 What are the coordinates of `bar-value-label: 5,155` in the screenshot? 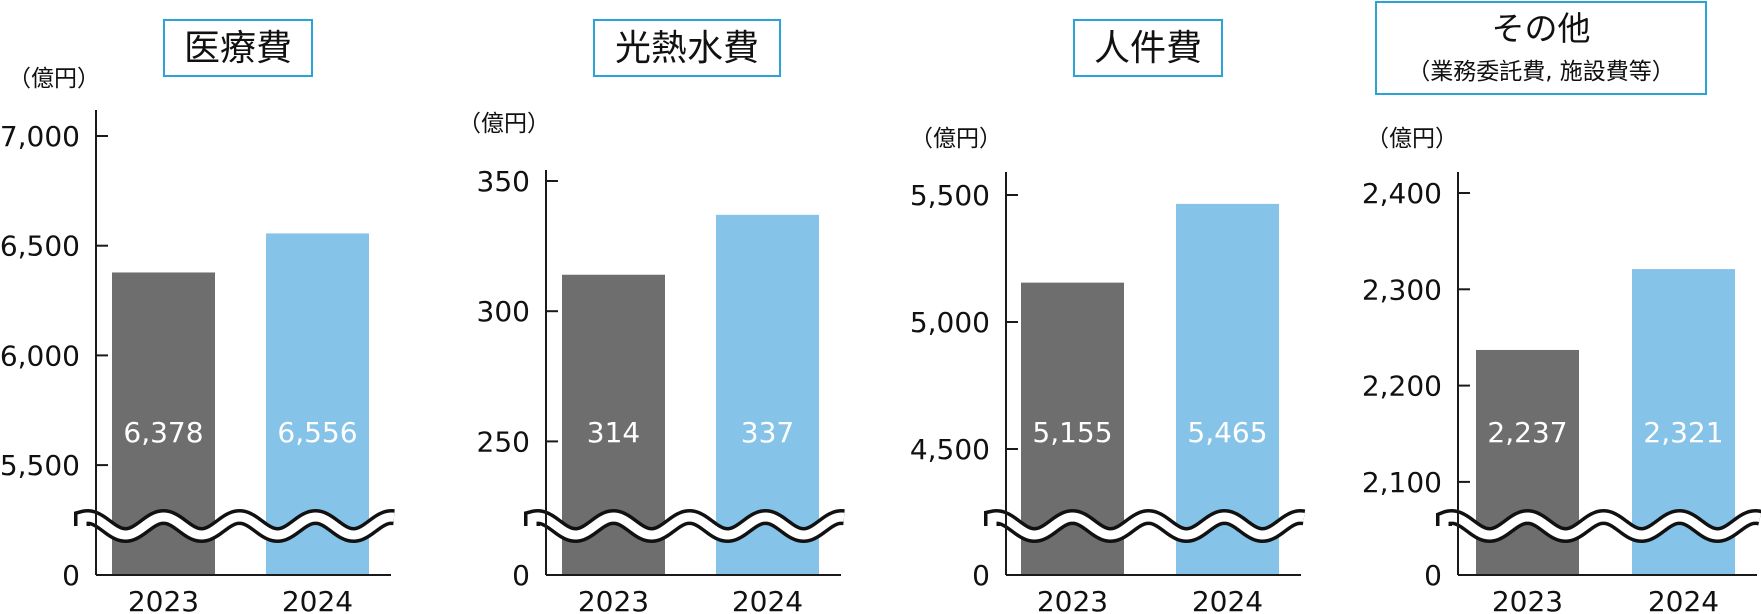 It's located at (1072, 432).